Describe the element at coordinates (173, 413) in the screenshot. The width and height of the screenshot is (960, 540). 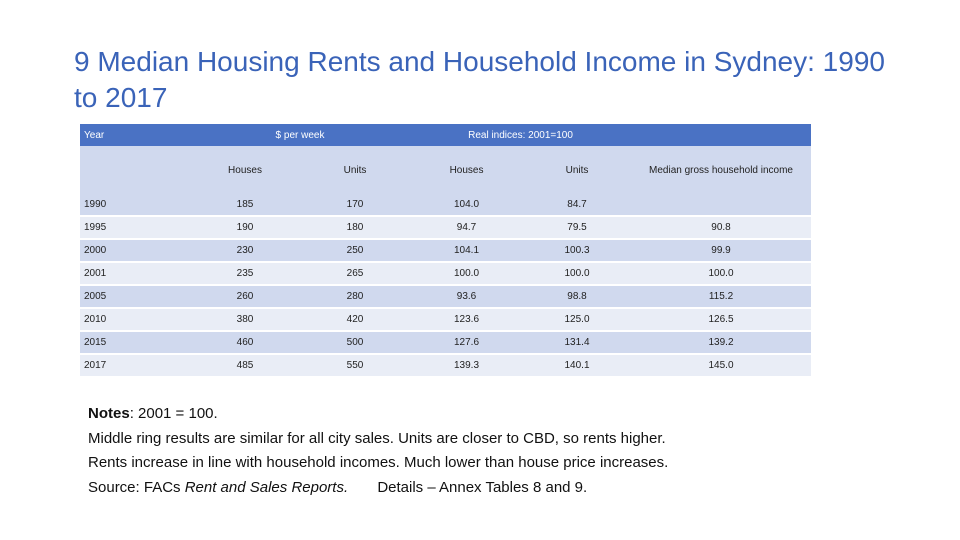
I see `notes-base-year: : 2001 = 100.` at that location.